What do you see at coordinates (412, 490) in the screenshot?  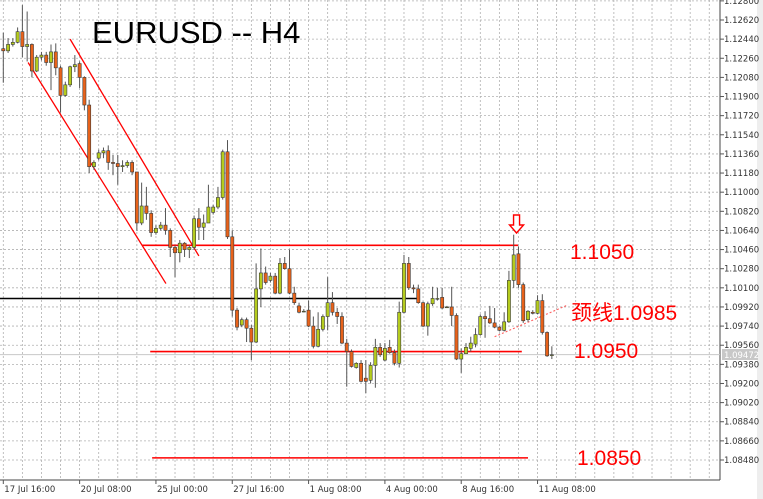 I see `x-tick-label: 4 Aug 00:00` at bounding box center [412, 490].